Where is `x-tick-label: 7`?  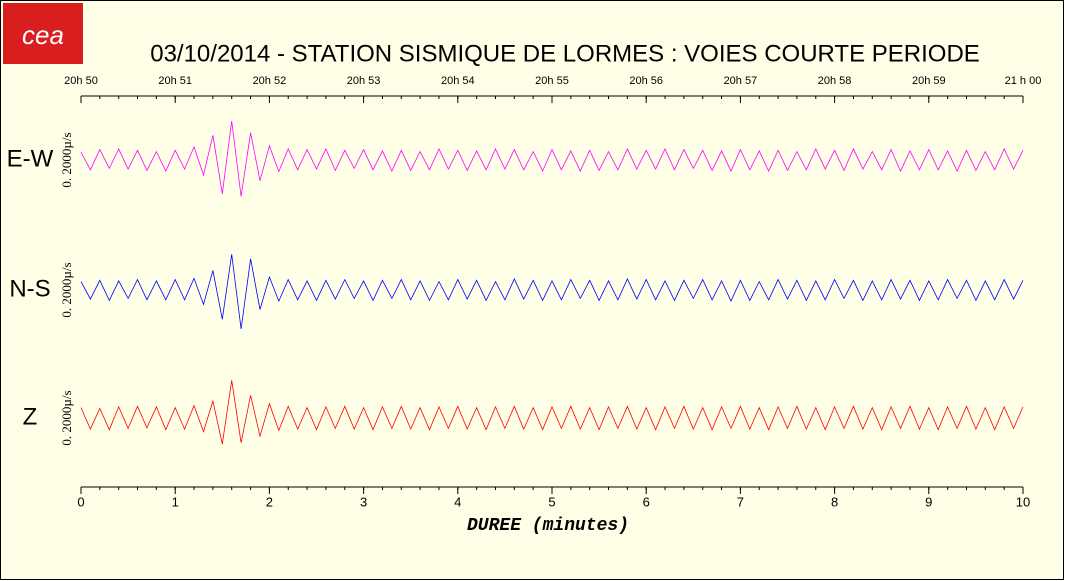 x-tick-label: 7 is located at coordinates (740, 501).